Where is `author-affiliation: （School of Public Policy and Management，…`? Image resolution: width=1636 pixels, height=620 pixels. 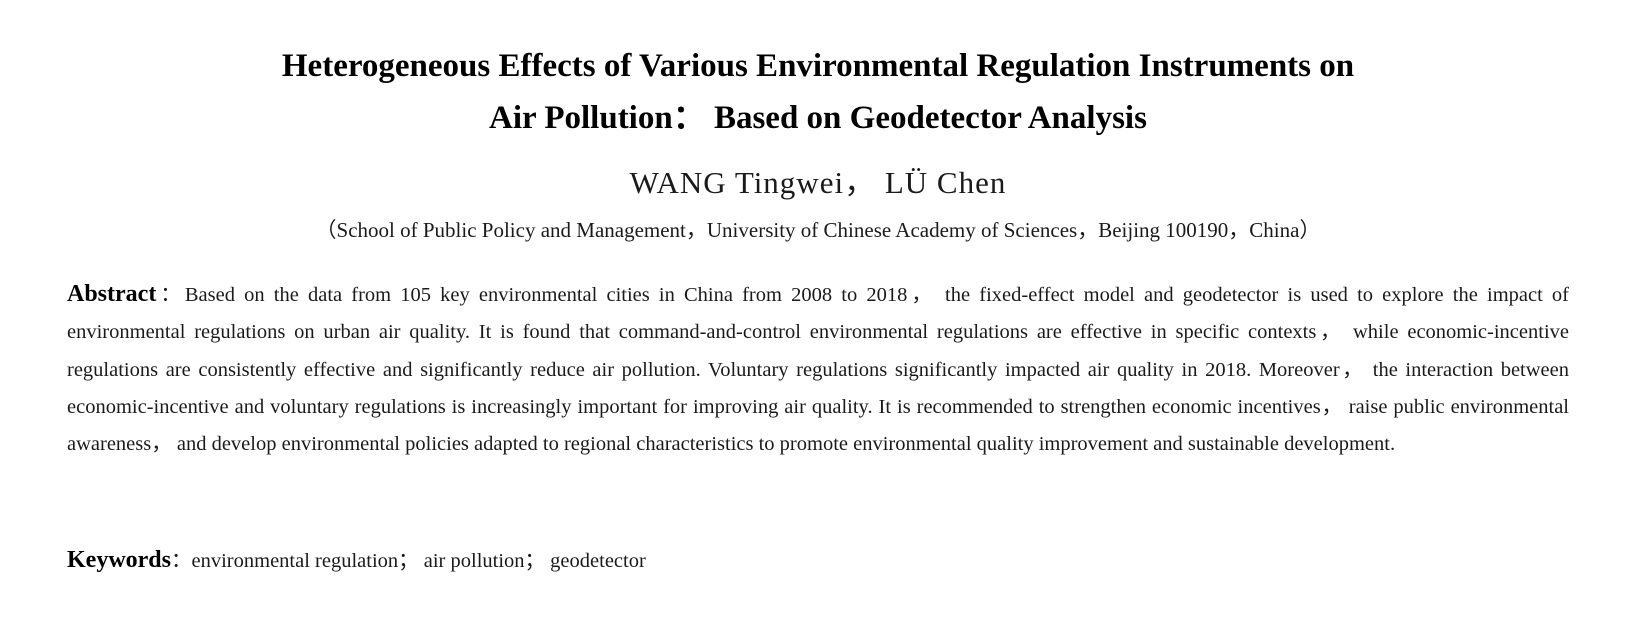 author-affiliation: （School of Public Policy and Management，… is located at coordinates (818, 230).